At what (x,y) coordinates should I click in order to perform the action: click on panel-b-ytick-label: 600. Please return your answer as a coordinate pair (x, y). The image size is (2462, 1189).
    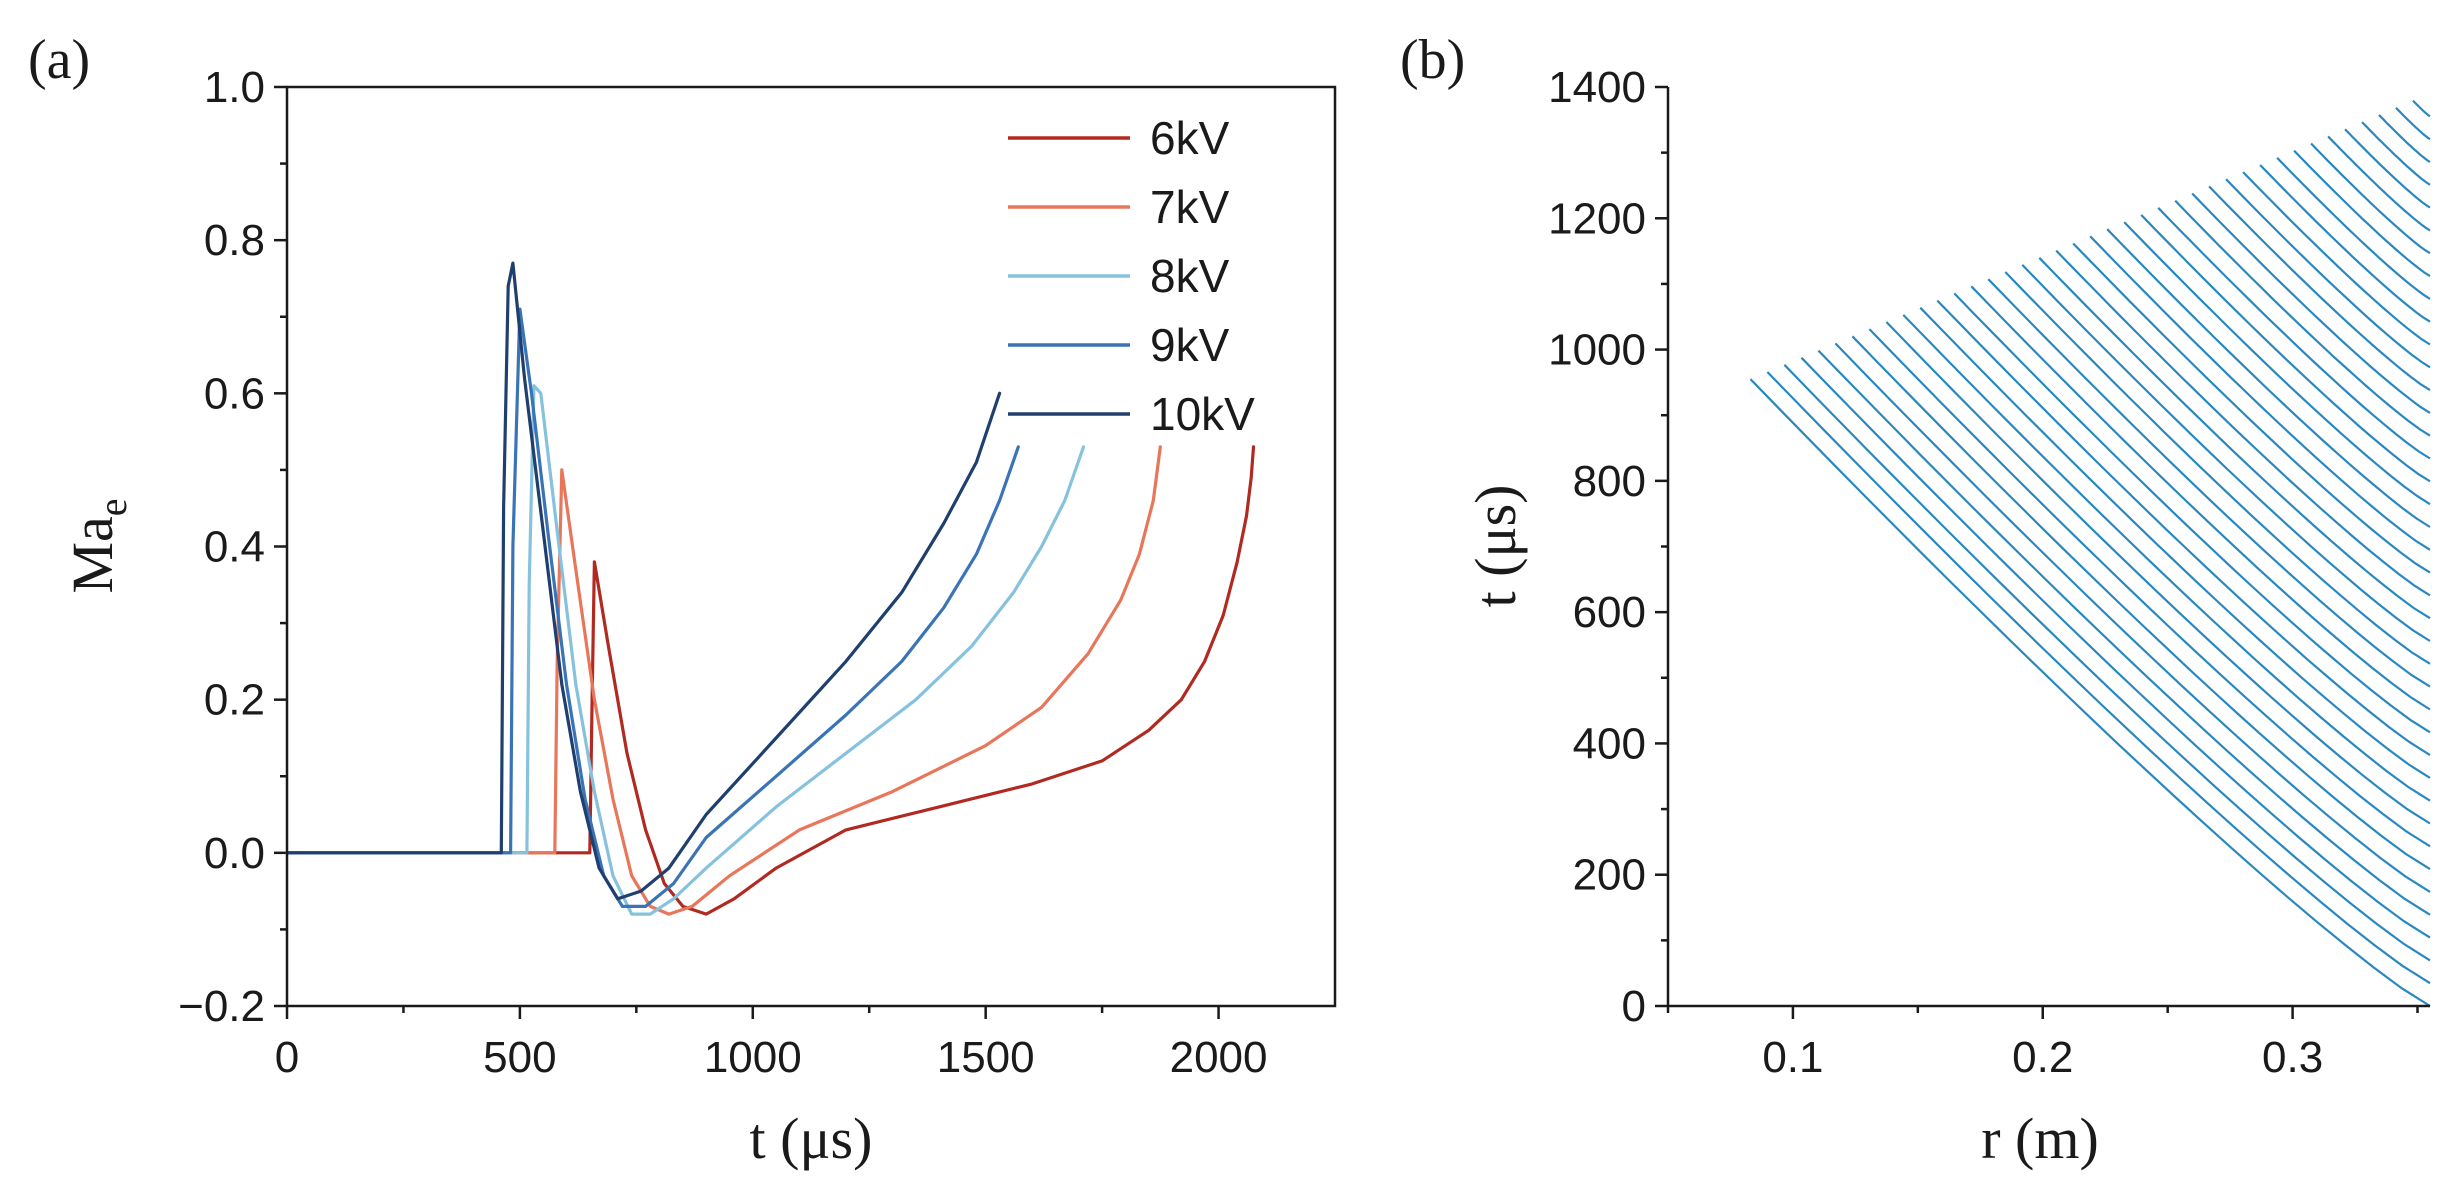
    Looking at the image, I should click on (1609, 612).